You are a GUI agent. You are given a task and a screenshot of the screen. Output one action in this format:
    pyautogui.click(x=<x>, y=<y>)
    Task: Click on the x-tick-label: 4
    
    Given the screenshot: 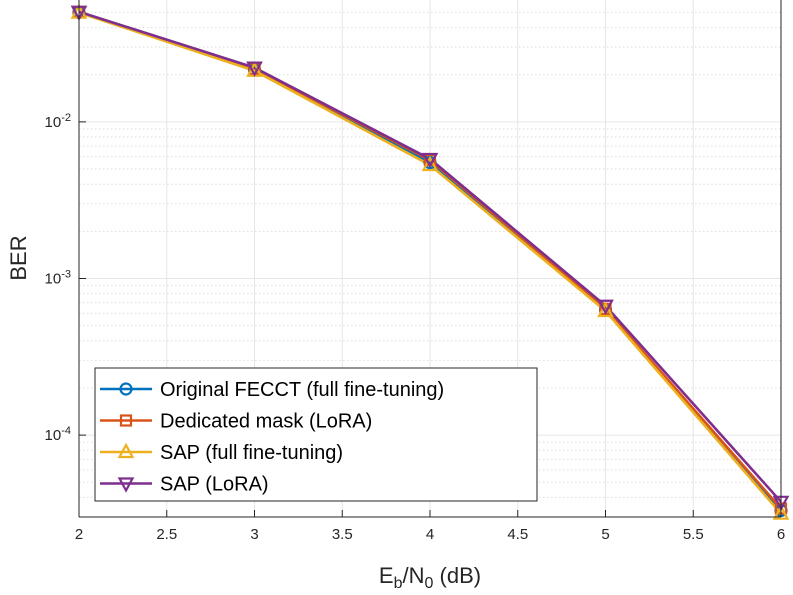 What is the action you would take?
    pyautogui.click(x=430, y=534)
    